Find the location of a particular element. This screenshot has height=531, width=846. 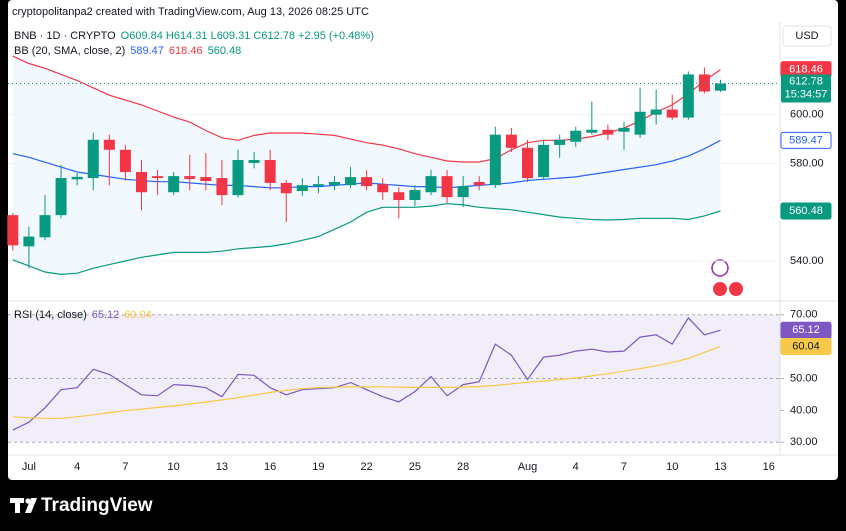

legend: BB (20, SMA, close, 2) 589.47 618.46 560.48 is located at coordinates (127, 51).